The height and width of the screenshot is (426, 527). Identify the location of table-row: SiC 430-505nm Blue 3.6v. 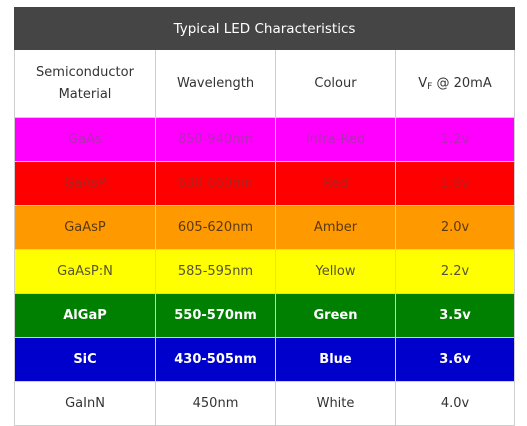
(264, 359).